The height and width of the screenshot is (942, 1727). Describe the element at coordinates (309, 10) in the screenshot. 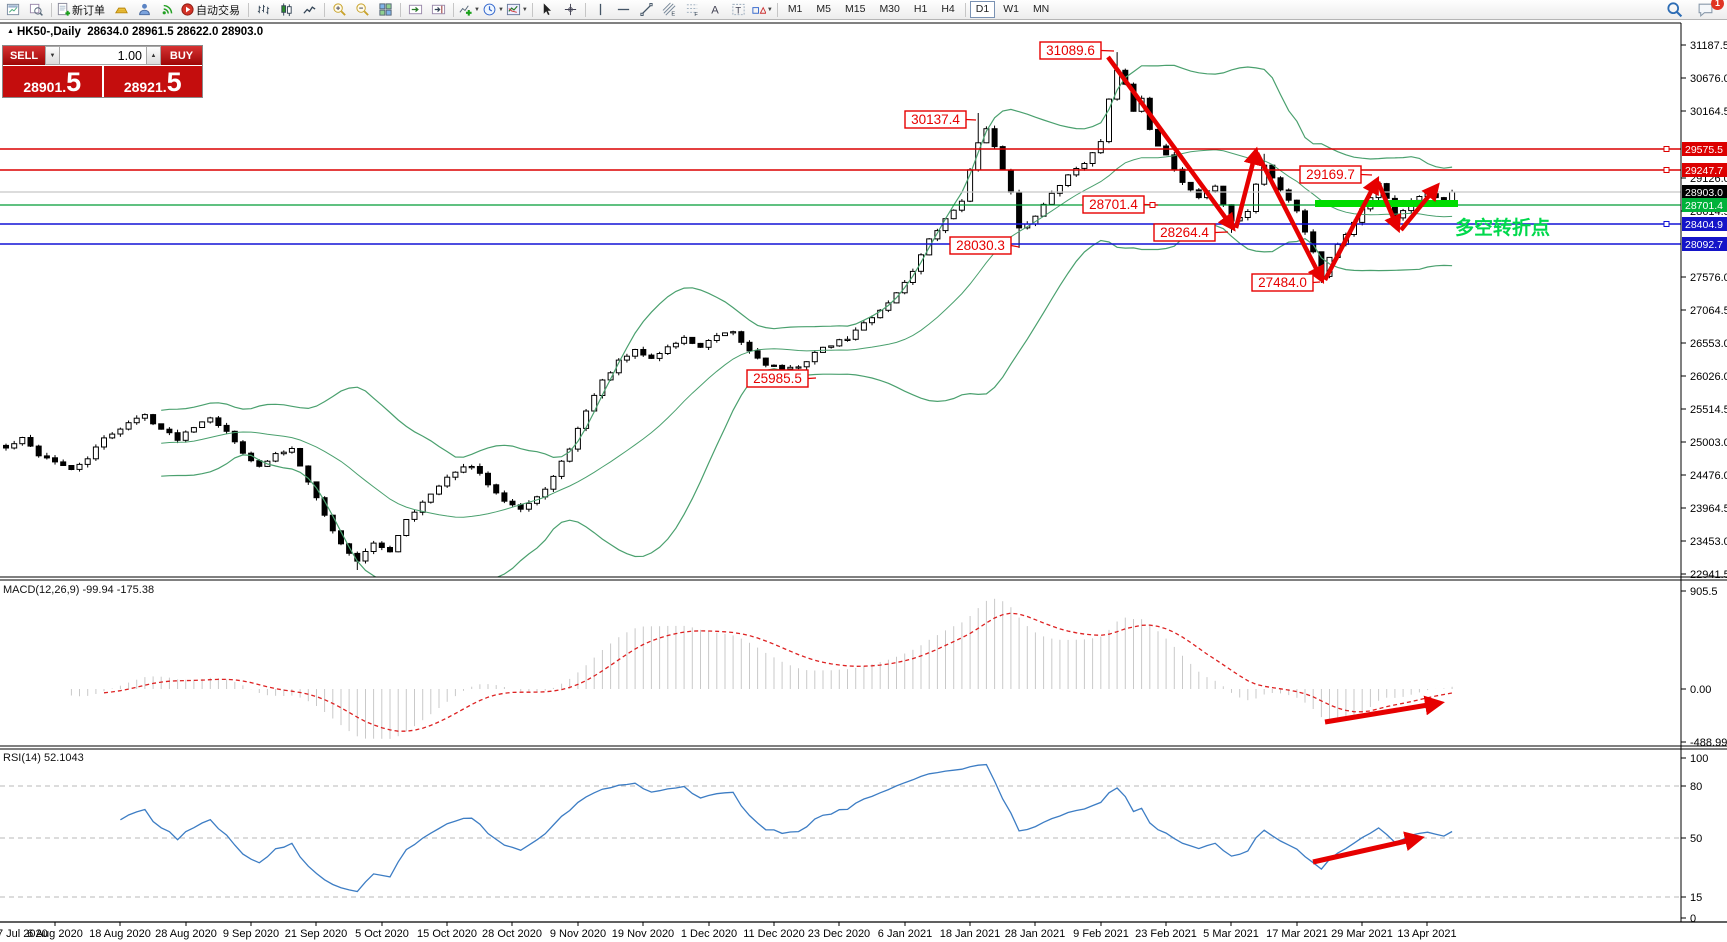

I see `line-chart-button` at that location.